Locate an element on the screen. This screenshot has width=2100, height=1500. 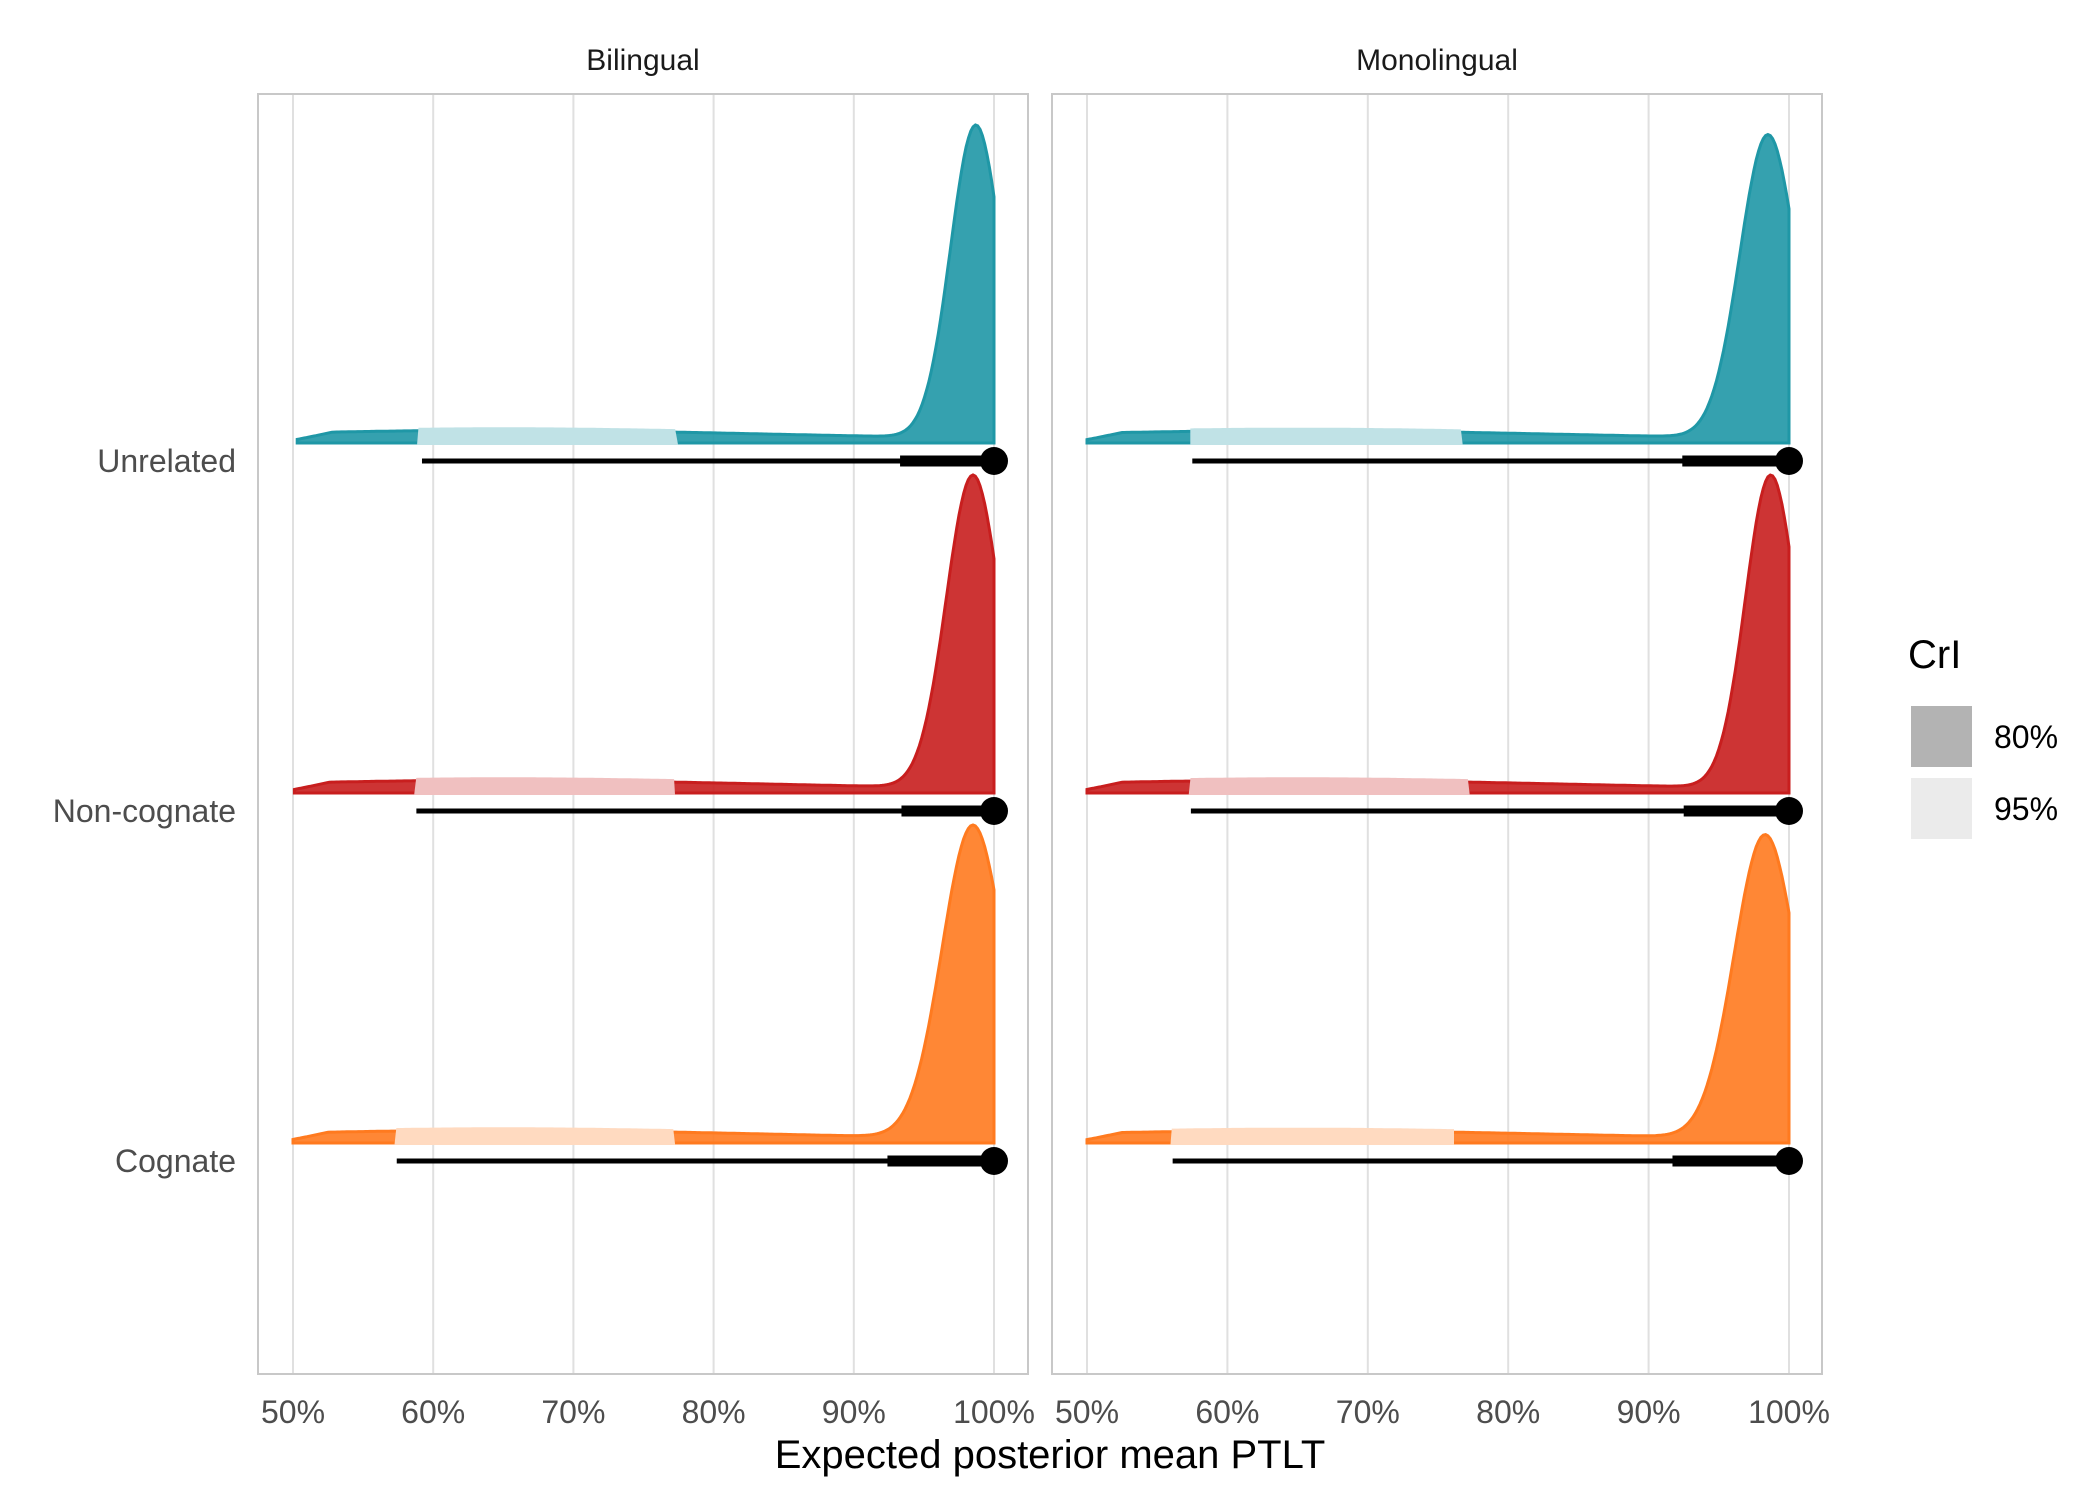
legend-label-95: 95% is located at coordinates (2026, 809).